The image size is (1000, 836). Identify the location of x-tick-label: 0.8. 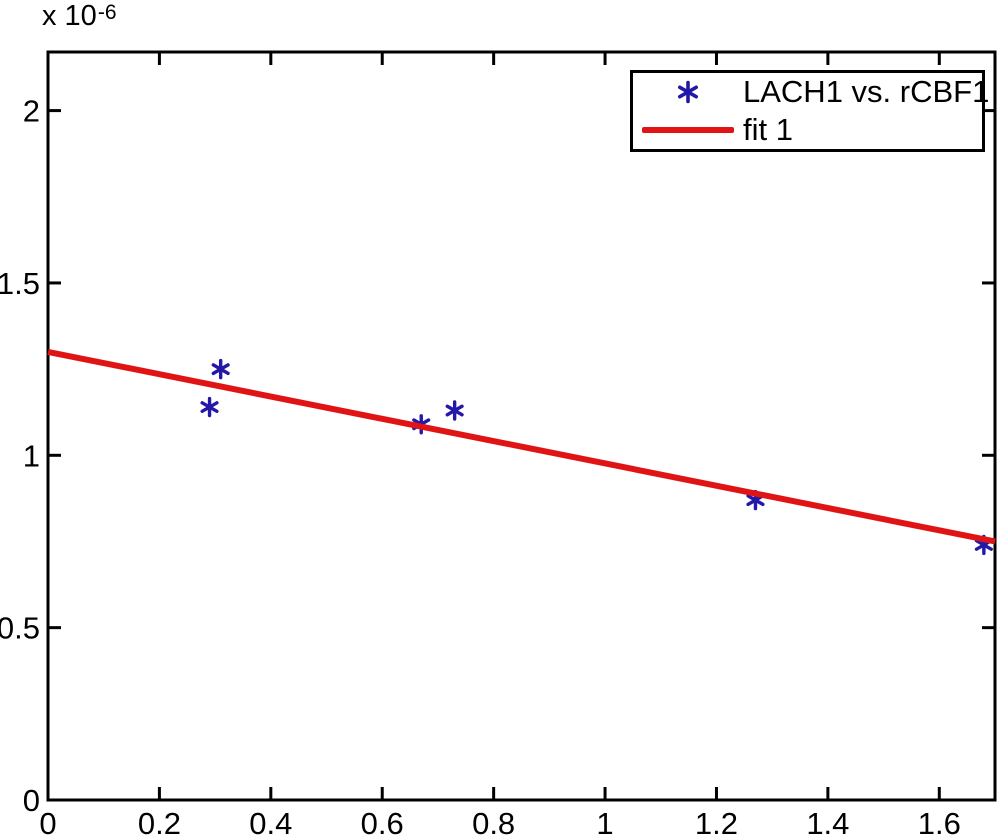
(493, 821).